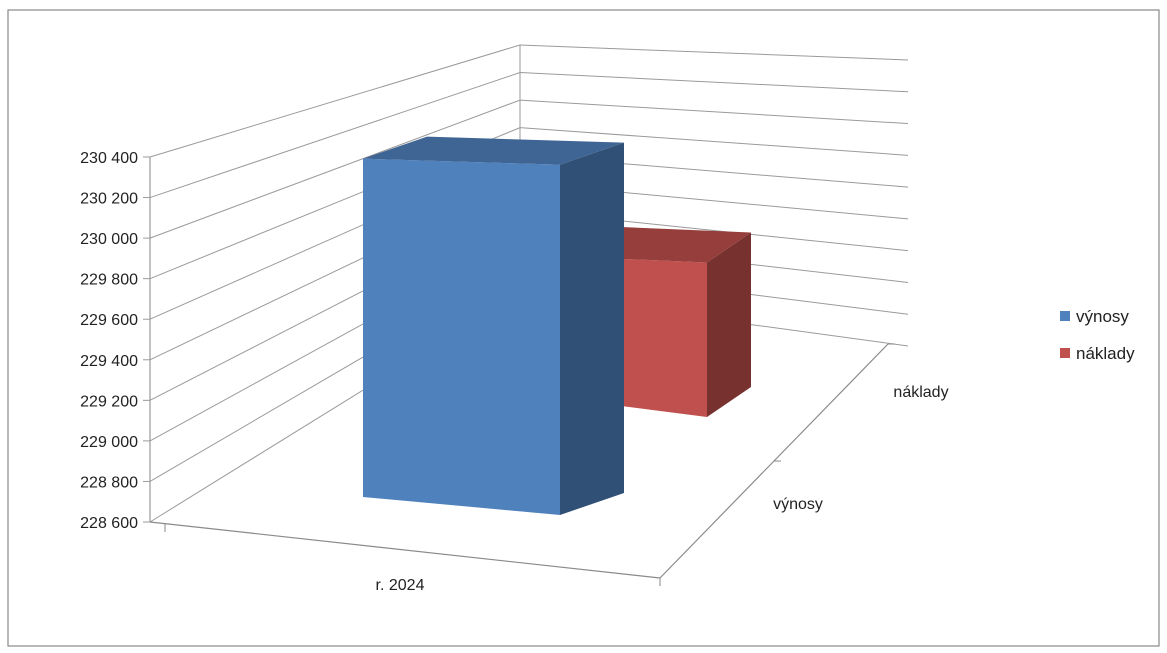  Describe the element at coordinates (461, 336) in the screenshot. I see `bar-vynosy-front` at that location.